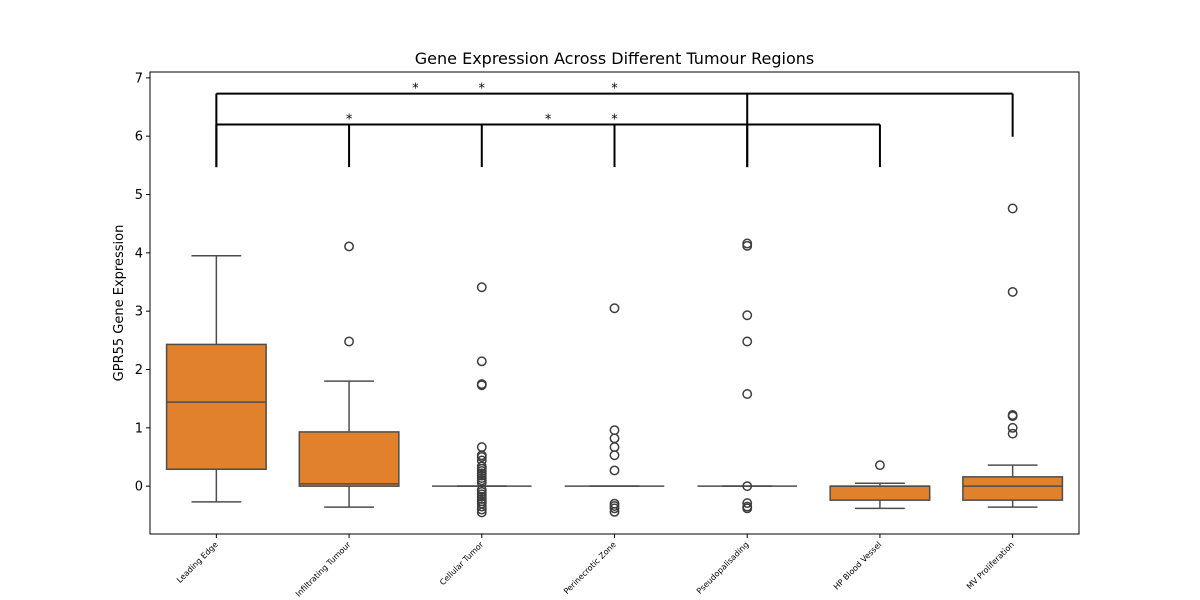 This screenshot has height=600, width=1200. What do you see at coordinates (462, 564) in the screenshot?
I see `x-tick-label: Cellular Tumor` at bounding box center [462, 564].